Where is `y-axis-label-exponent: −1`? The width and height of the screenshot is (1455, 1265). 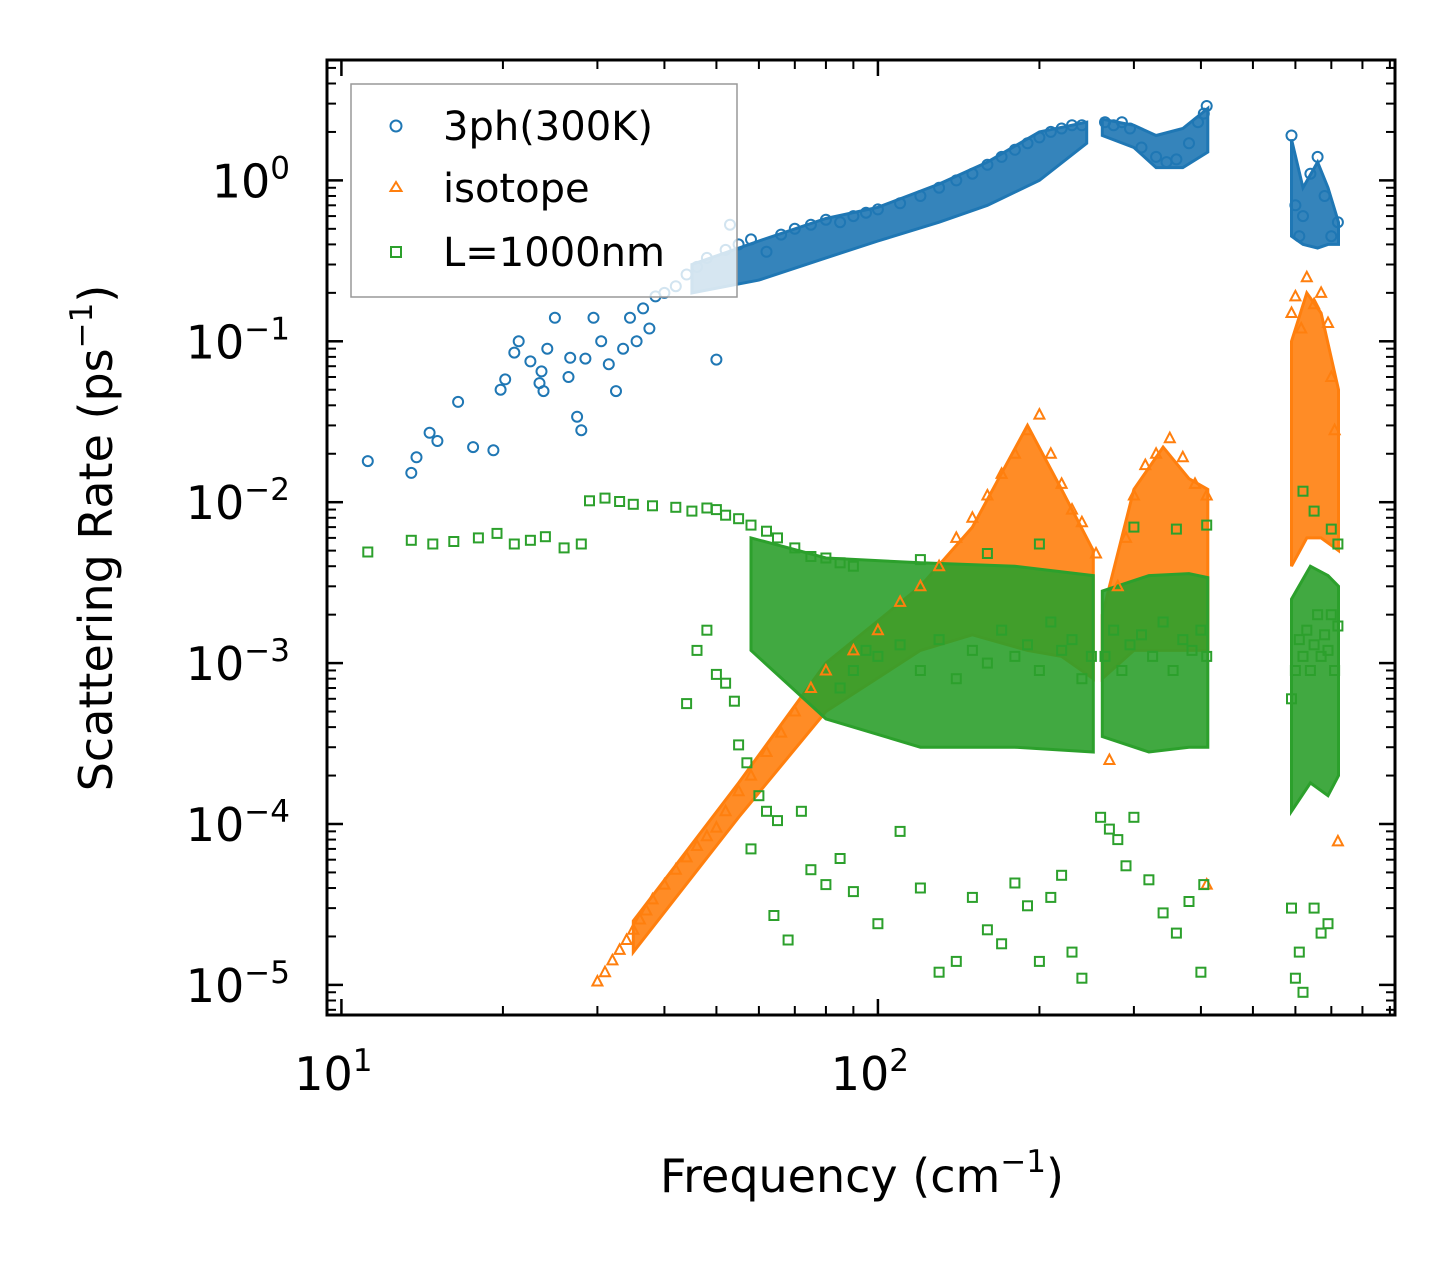
y-axis-label-exponent: −1 is located at coordinates (82, 326).